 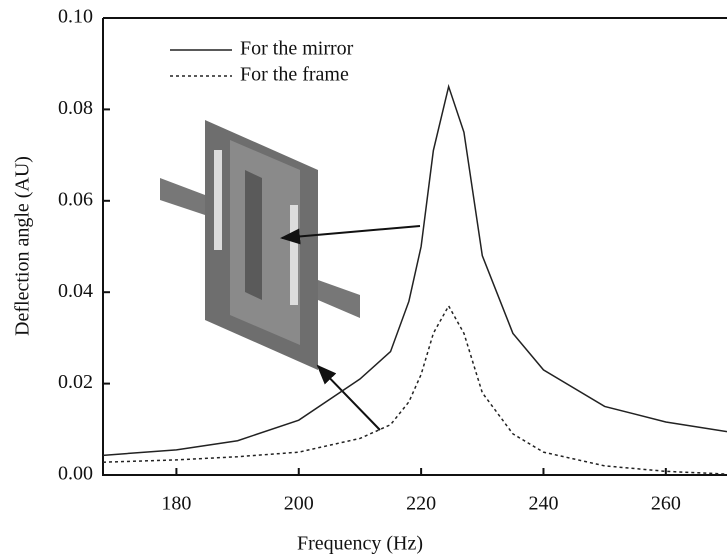 I want to click on x-tick-label: 200, so click(x=299, y=504).